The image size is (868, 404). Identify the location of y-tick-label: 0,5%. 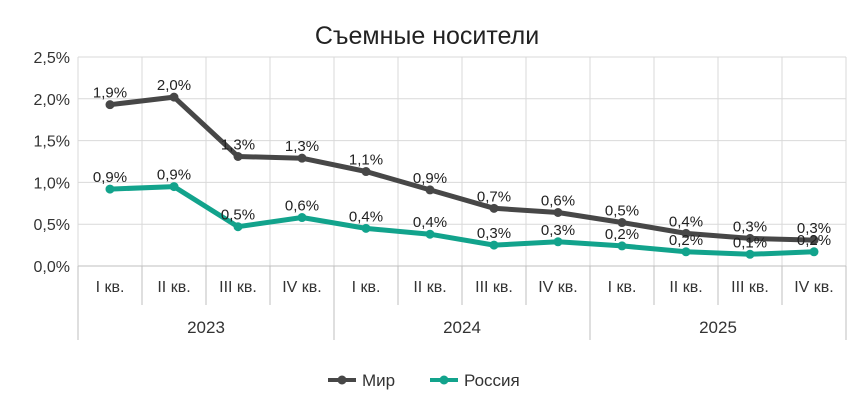
(52, 225).